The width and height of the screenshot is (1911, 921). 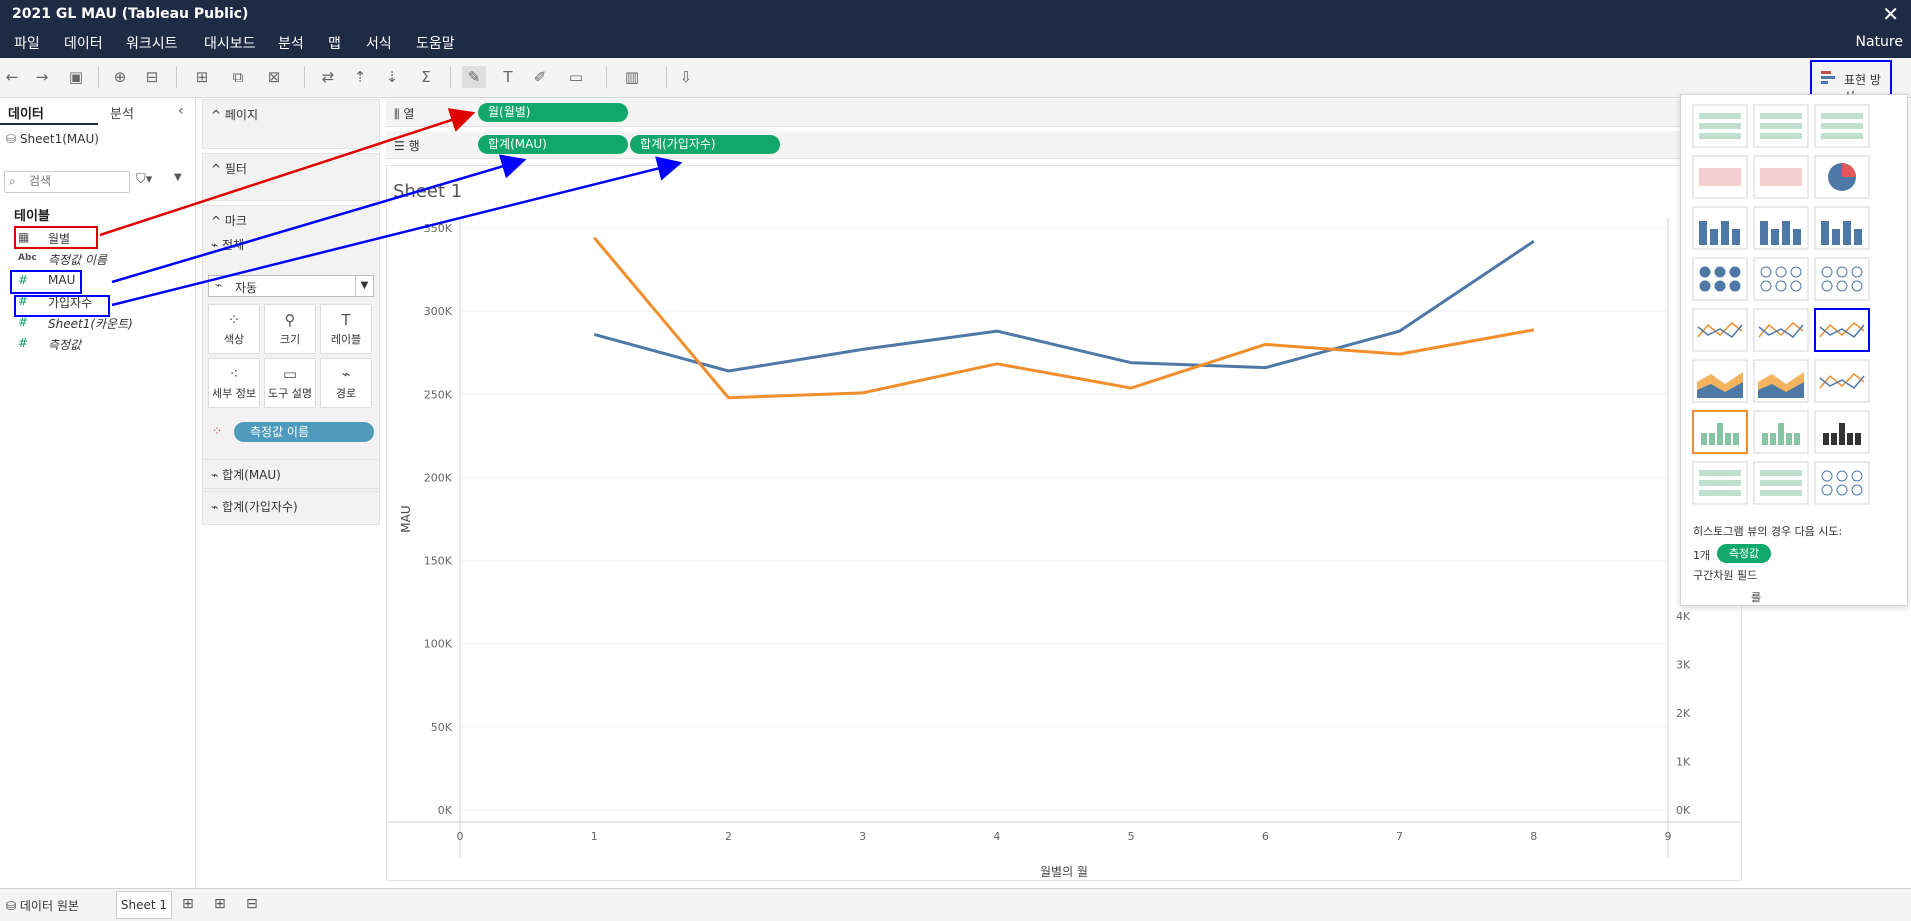 What do you see at coordinates (360, 77) in the screenshot?
I see `sort-asc-icon: ⇡` at bounding box center [360, 77].